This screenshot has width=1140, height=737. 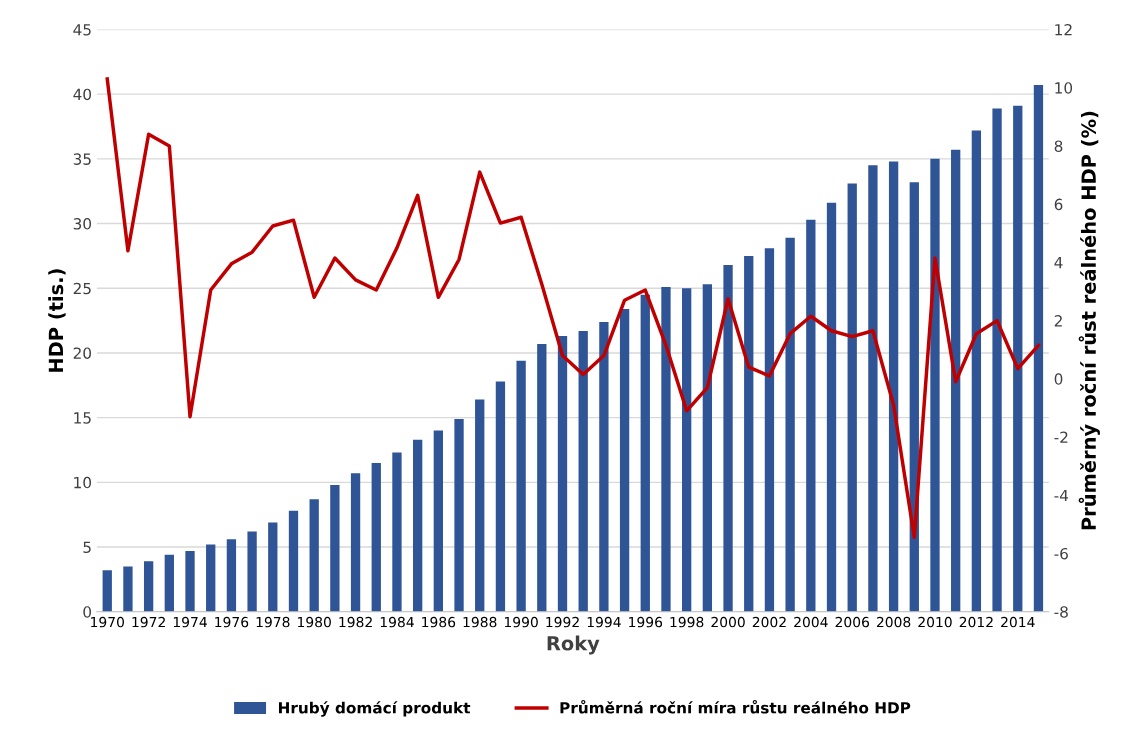 What do you see at coordinates (1089, 320) in the screenshot?
I see `y2-axis-title: Průměrný roční růst reálného HDP (%)` at bounding box center [1089, 320].